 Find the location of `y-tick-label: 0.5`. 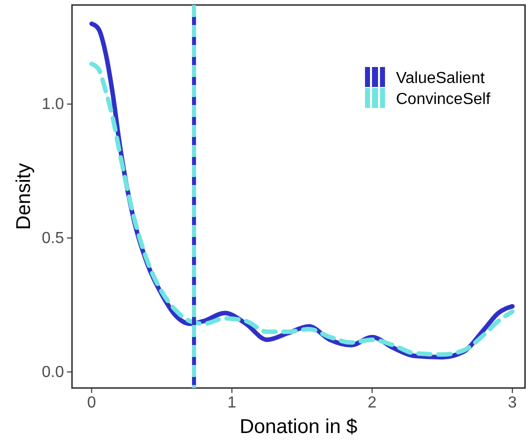

y-tick-label: 0.5 is located at coordinates (53, 239).